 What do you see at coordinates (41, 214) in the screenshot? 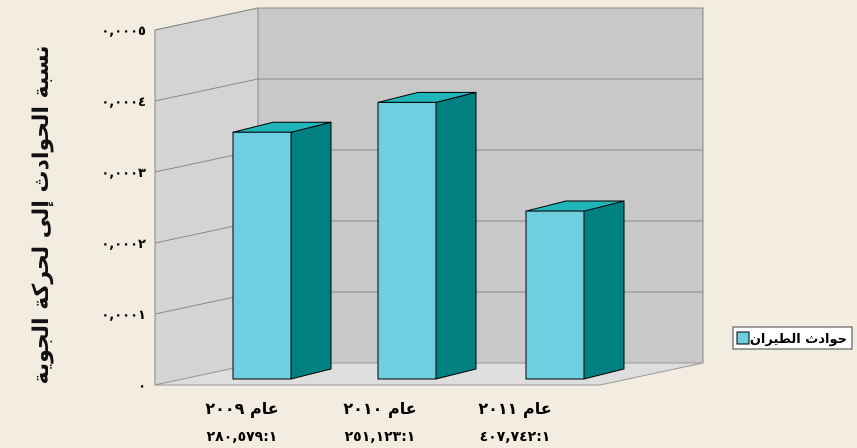
I see `y-axis-label: نسبة الحوادث إلى لحركة الجوية` at bounding box center [41, 214].